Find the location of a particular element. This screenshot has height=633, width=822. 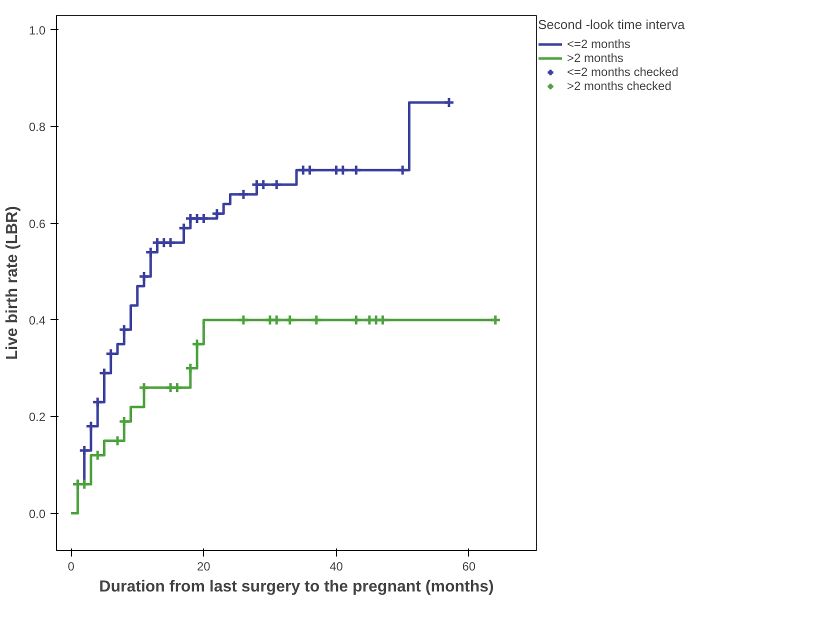

y-axis-title: Live birth rate (LBR) is located at coordinates (12, 283).